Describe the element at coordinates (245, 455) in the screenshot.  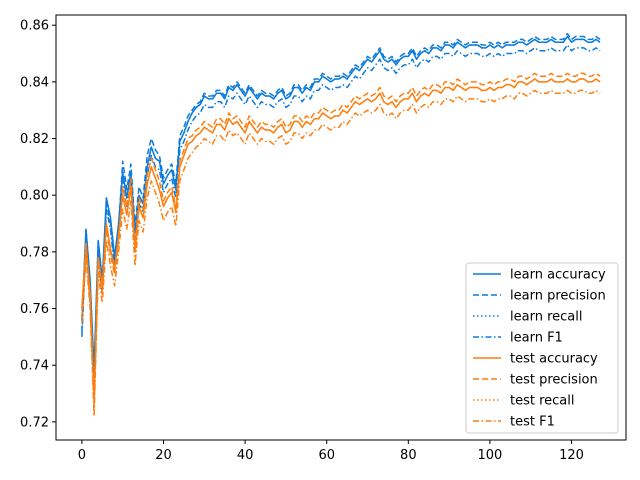
I see `x-tick-label: 40` at that location.